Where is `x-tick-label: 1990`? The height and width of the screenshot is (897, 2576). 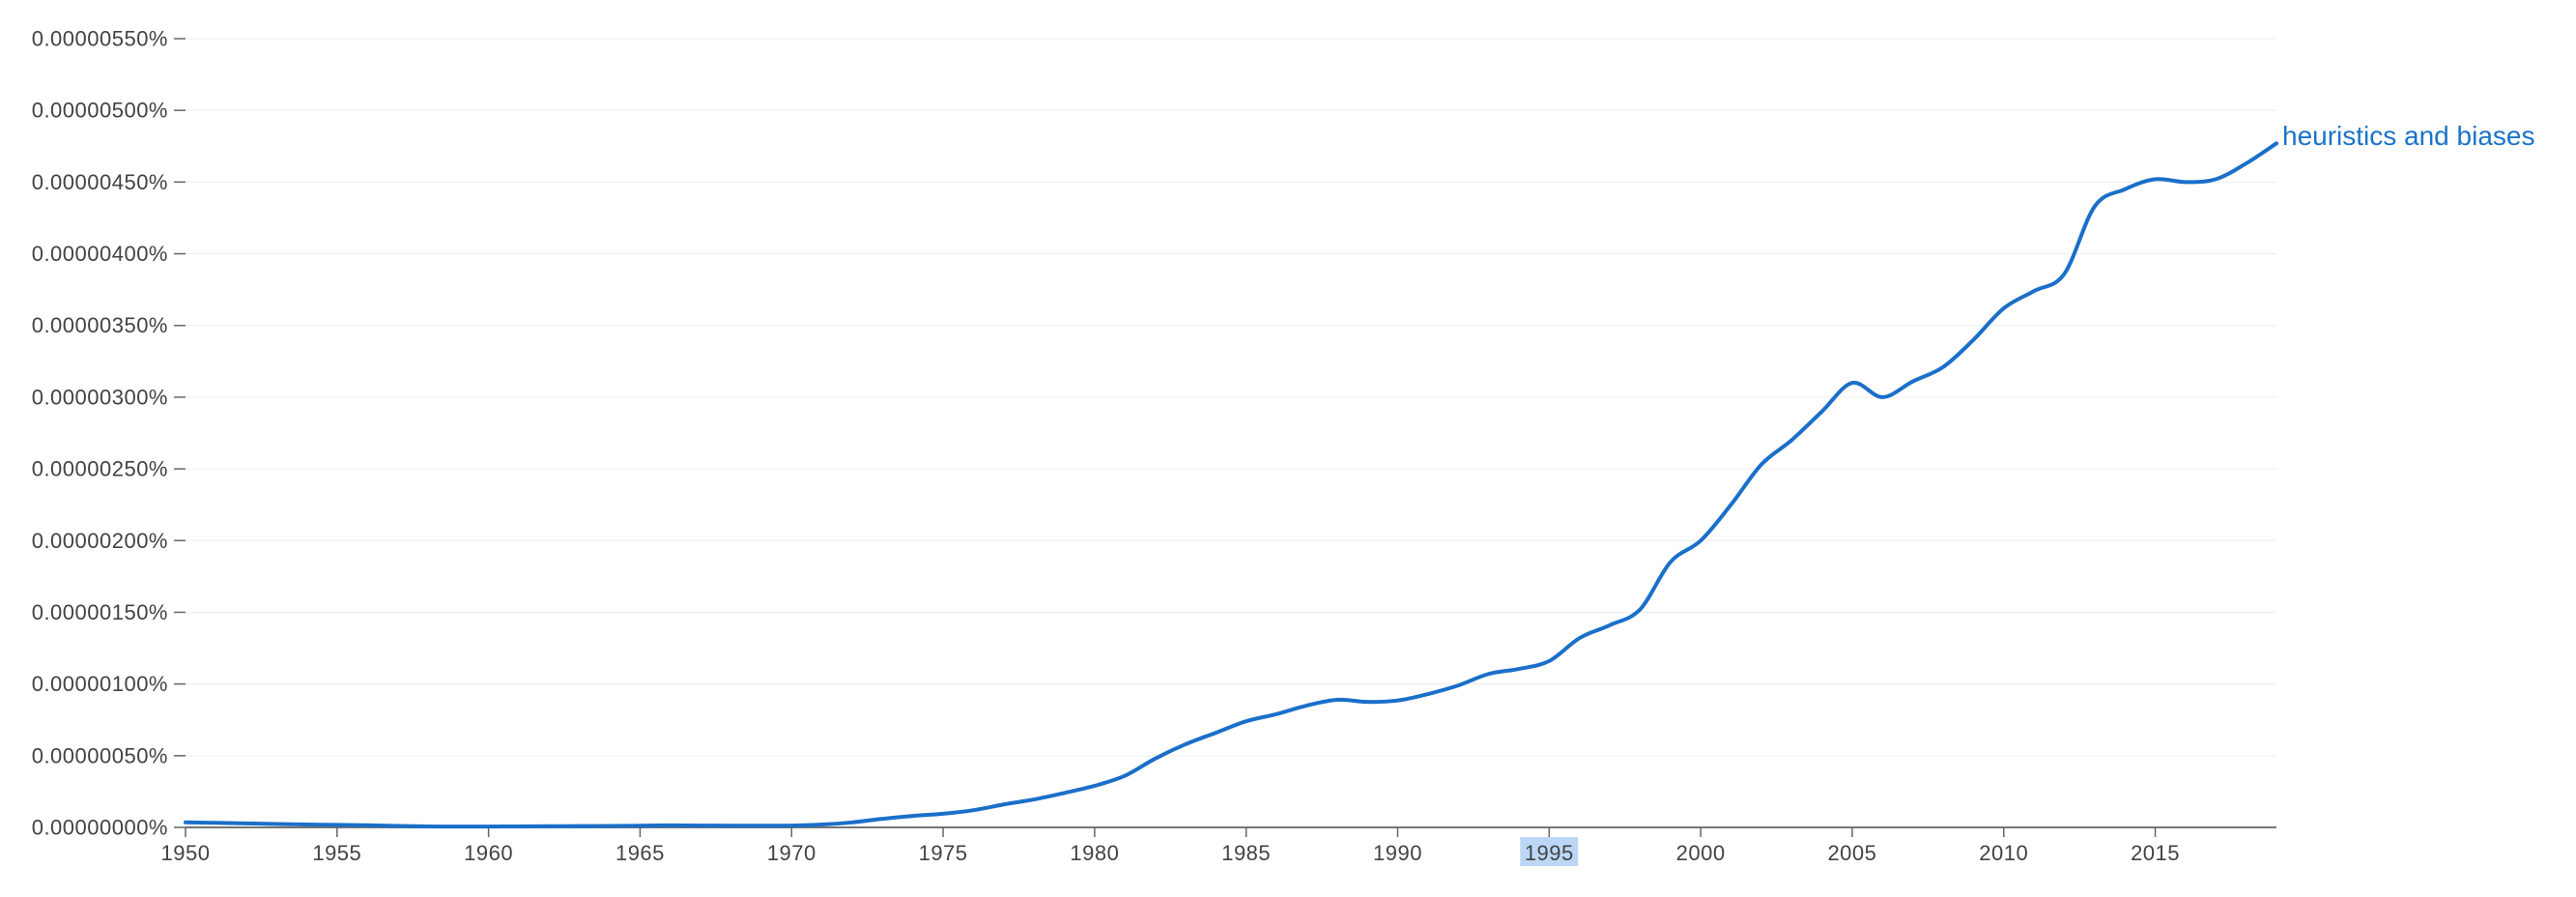
x-tick-label: 1990 is located at coordinates (1397, 853).